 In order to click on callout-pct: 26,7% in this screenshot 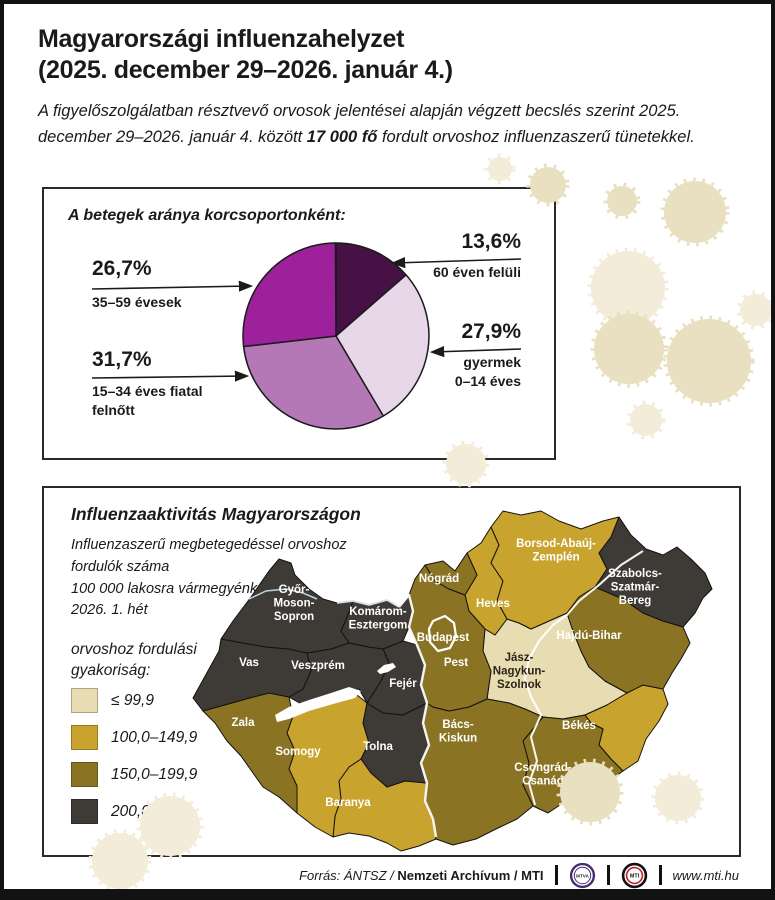, I will do `click(122, 268)`.